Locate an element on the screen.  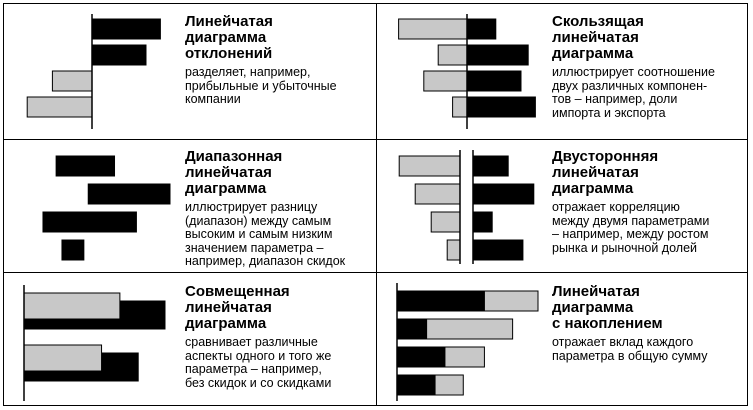
stacked-chart-title: Линейчатая диаграмма с накоплением is located at coordinates (607, 307).